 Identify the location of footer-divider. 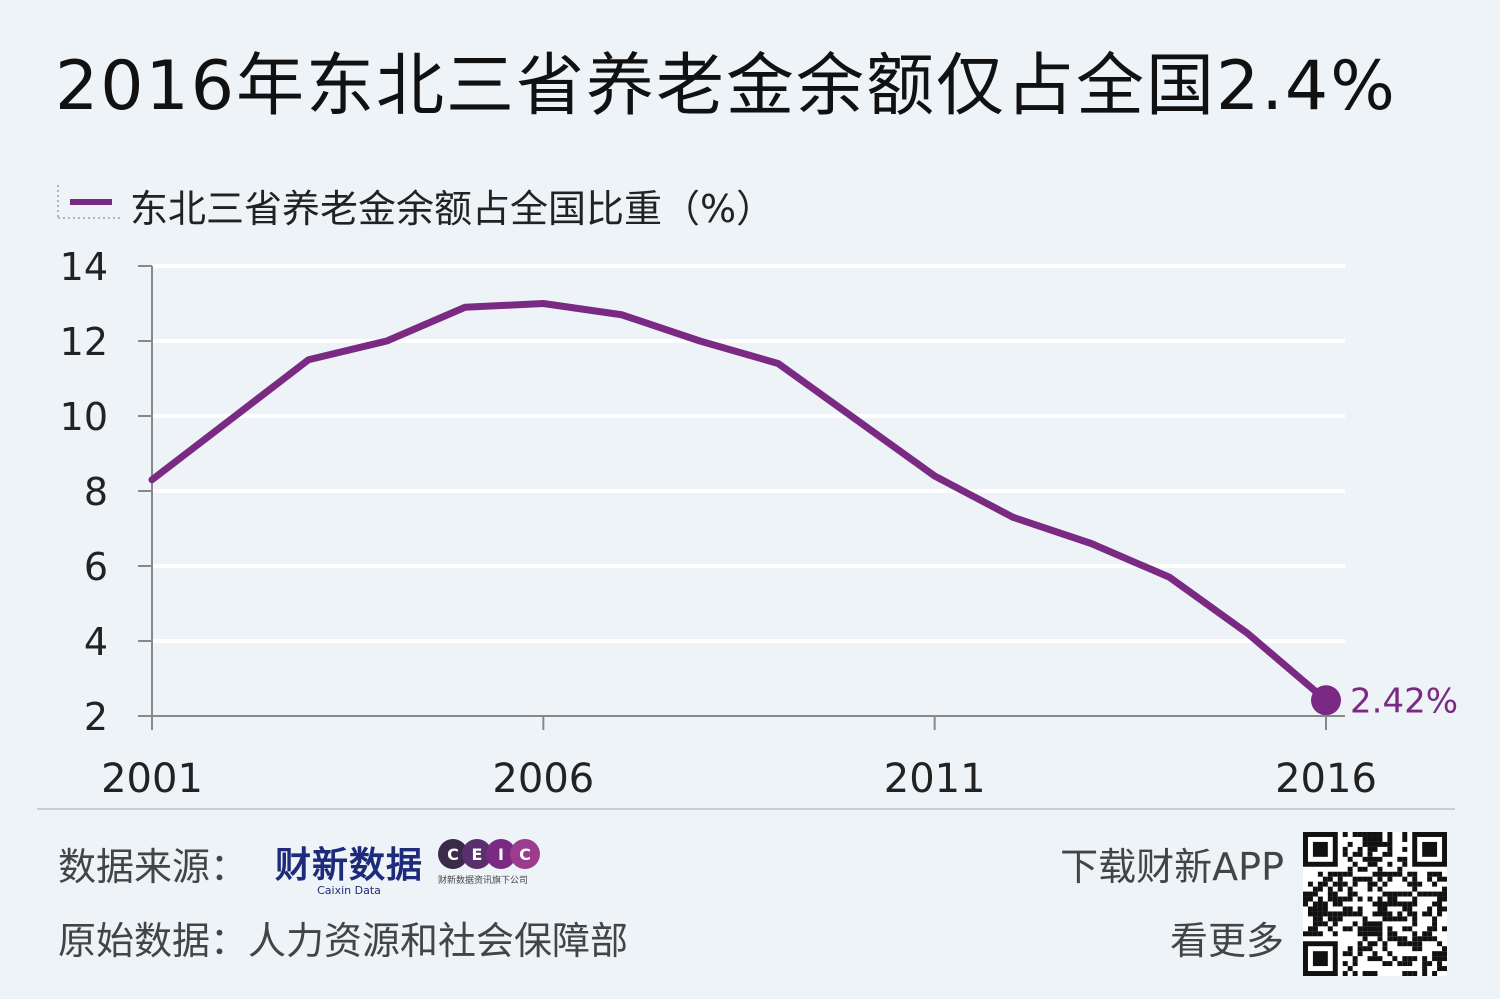
(746, 809).